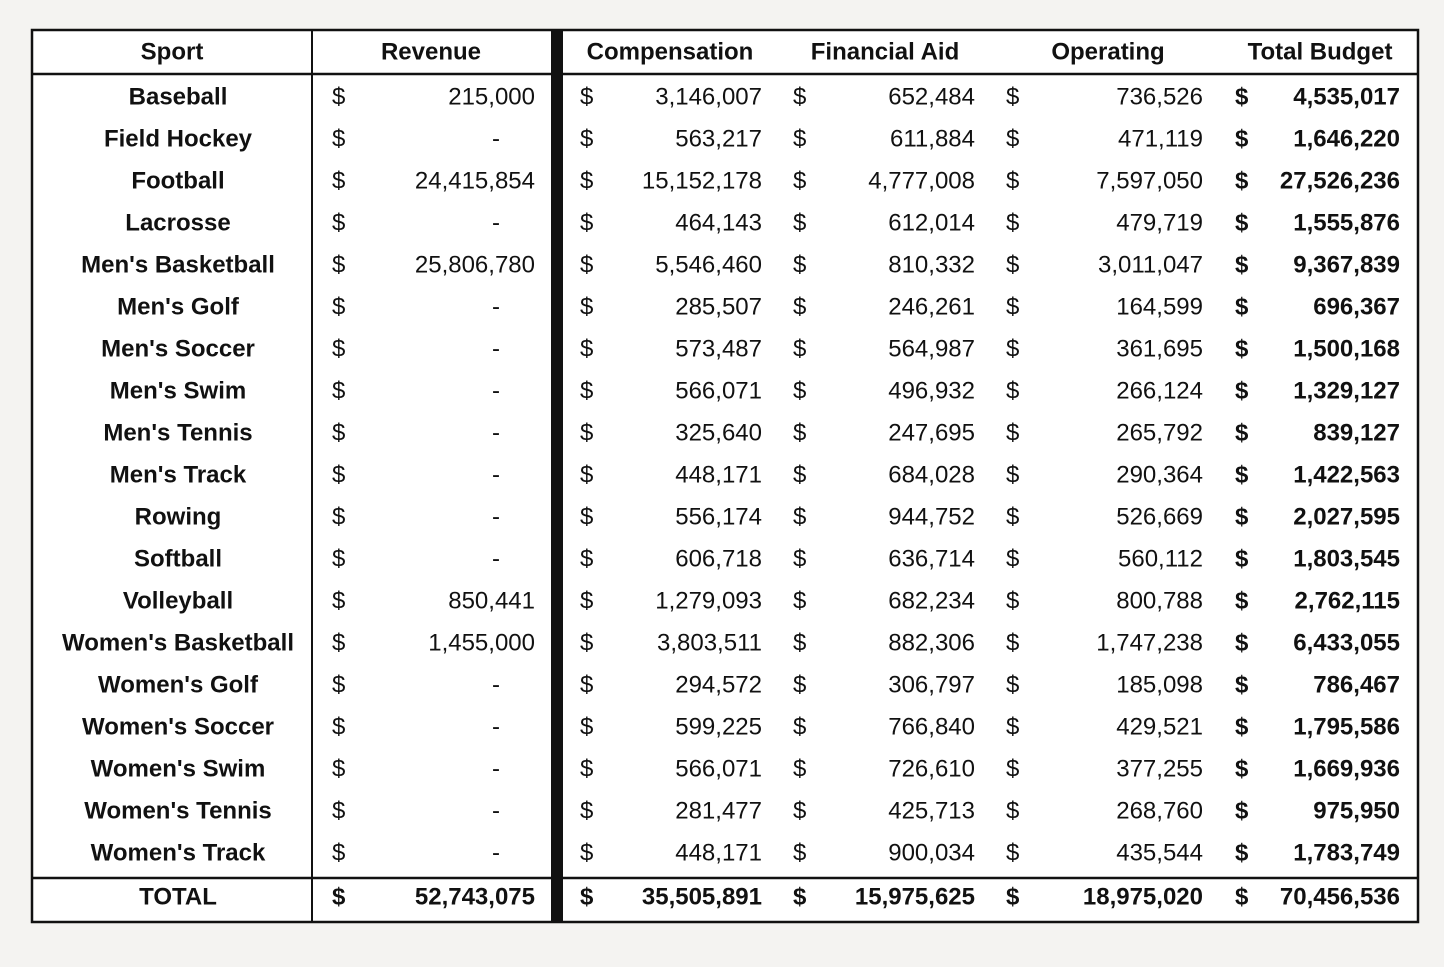 The image size is (1444, 967). What do you see at coordinates (178, 516) in the screenshot?
I see `sport-name: Rowing` at bounding box center [178, 516].